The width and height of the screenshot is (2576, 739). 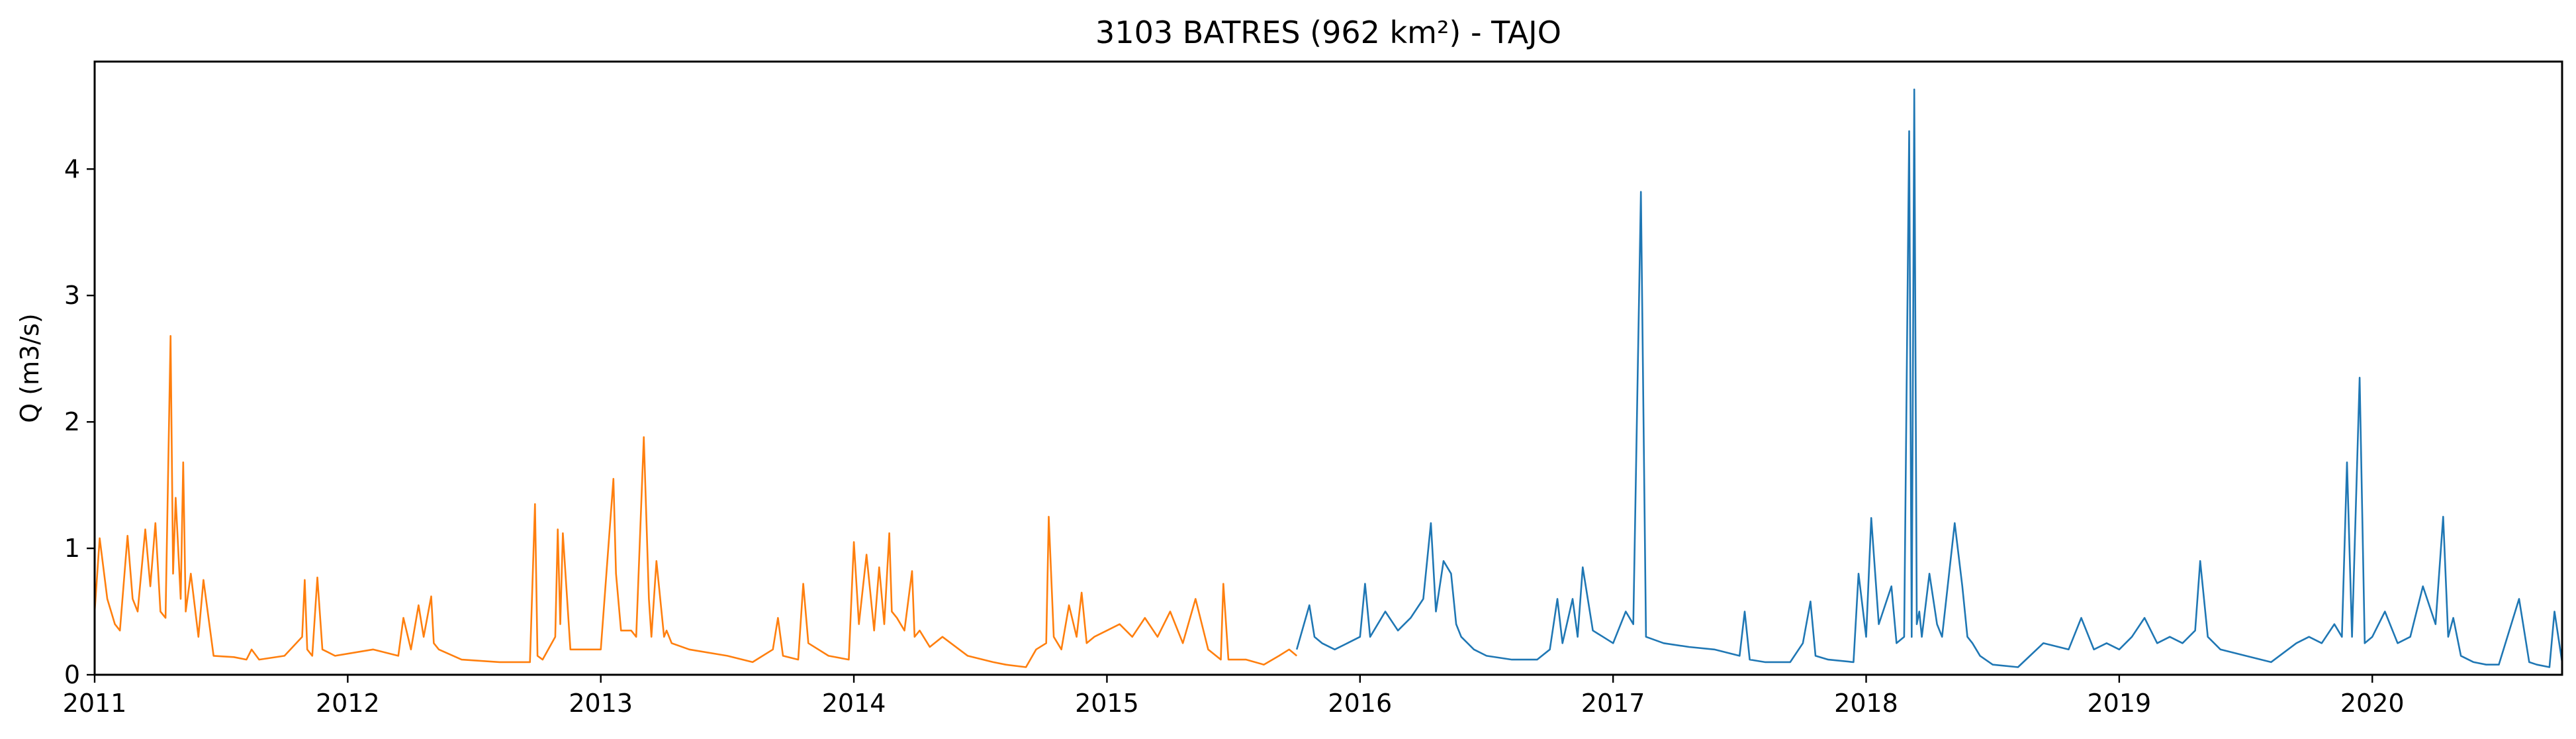 I want to click on x-tick-label: 2020, so click(x=2372, y=703).